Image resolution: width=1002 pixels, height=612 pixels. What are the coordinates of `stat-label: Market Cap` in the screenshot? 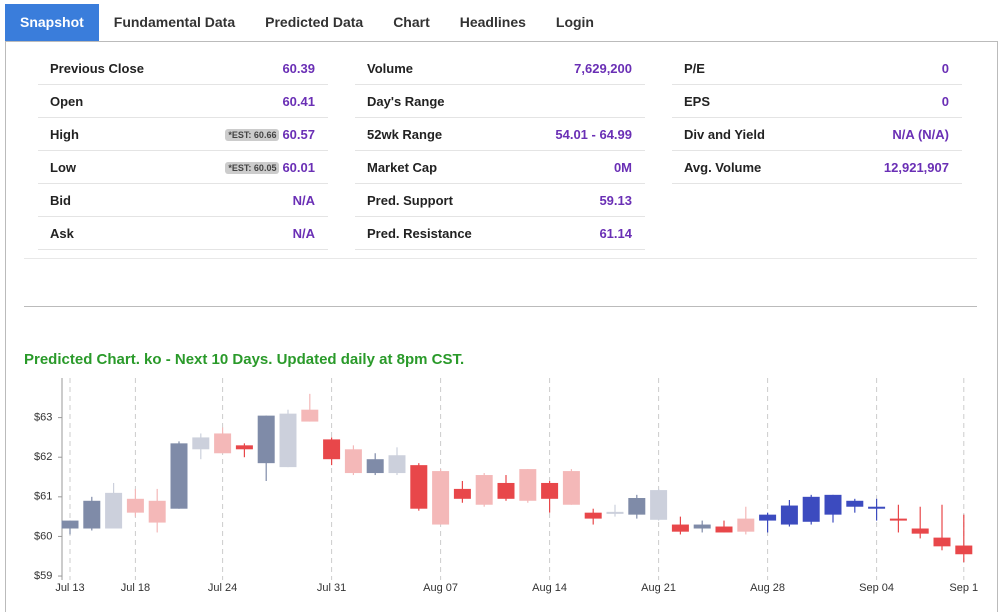 It's located at (402, 167).